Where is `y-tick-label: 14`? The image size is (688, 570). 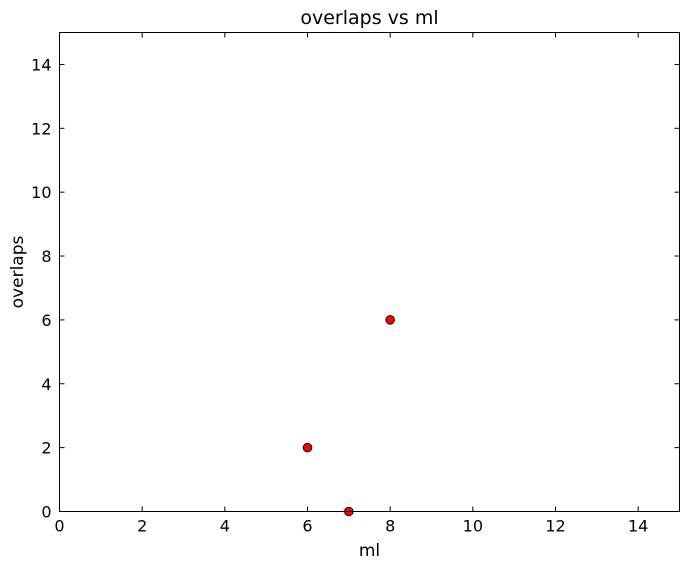
y-tick-label: 14 is located at coordinates (41, 64).